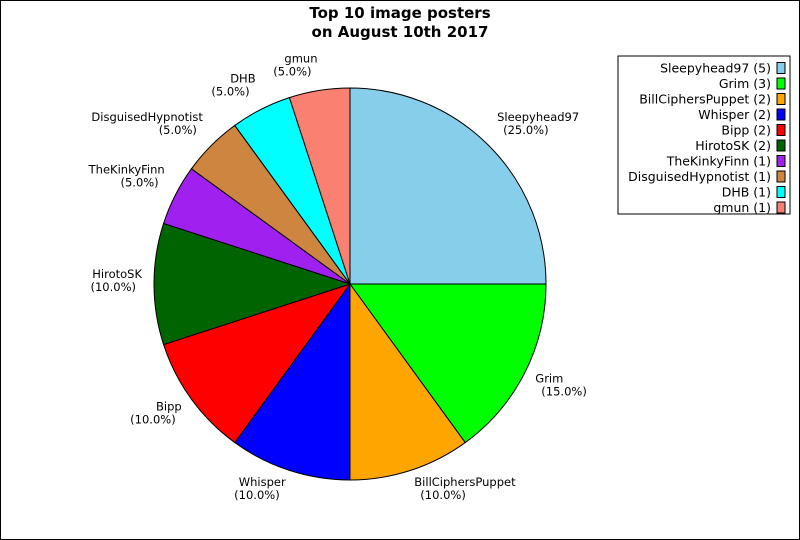  Describe the element at coordinates (169, 406) in the screenshot. I see `slice-label-bipp: Bipp` at that location.